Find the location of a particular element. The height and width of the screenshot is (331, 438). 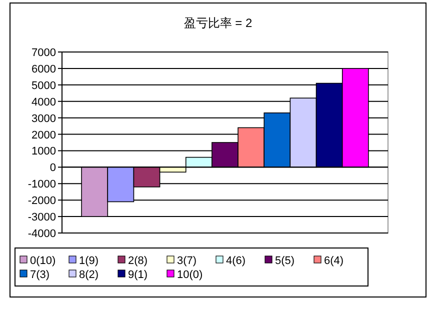

y-tick-label: 1000 is located at coordinates (44, 152).